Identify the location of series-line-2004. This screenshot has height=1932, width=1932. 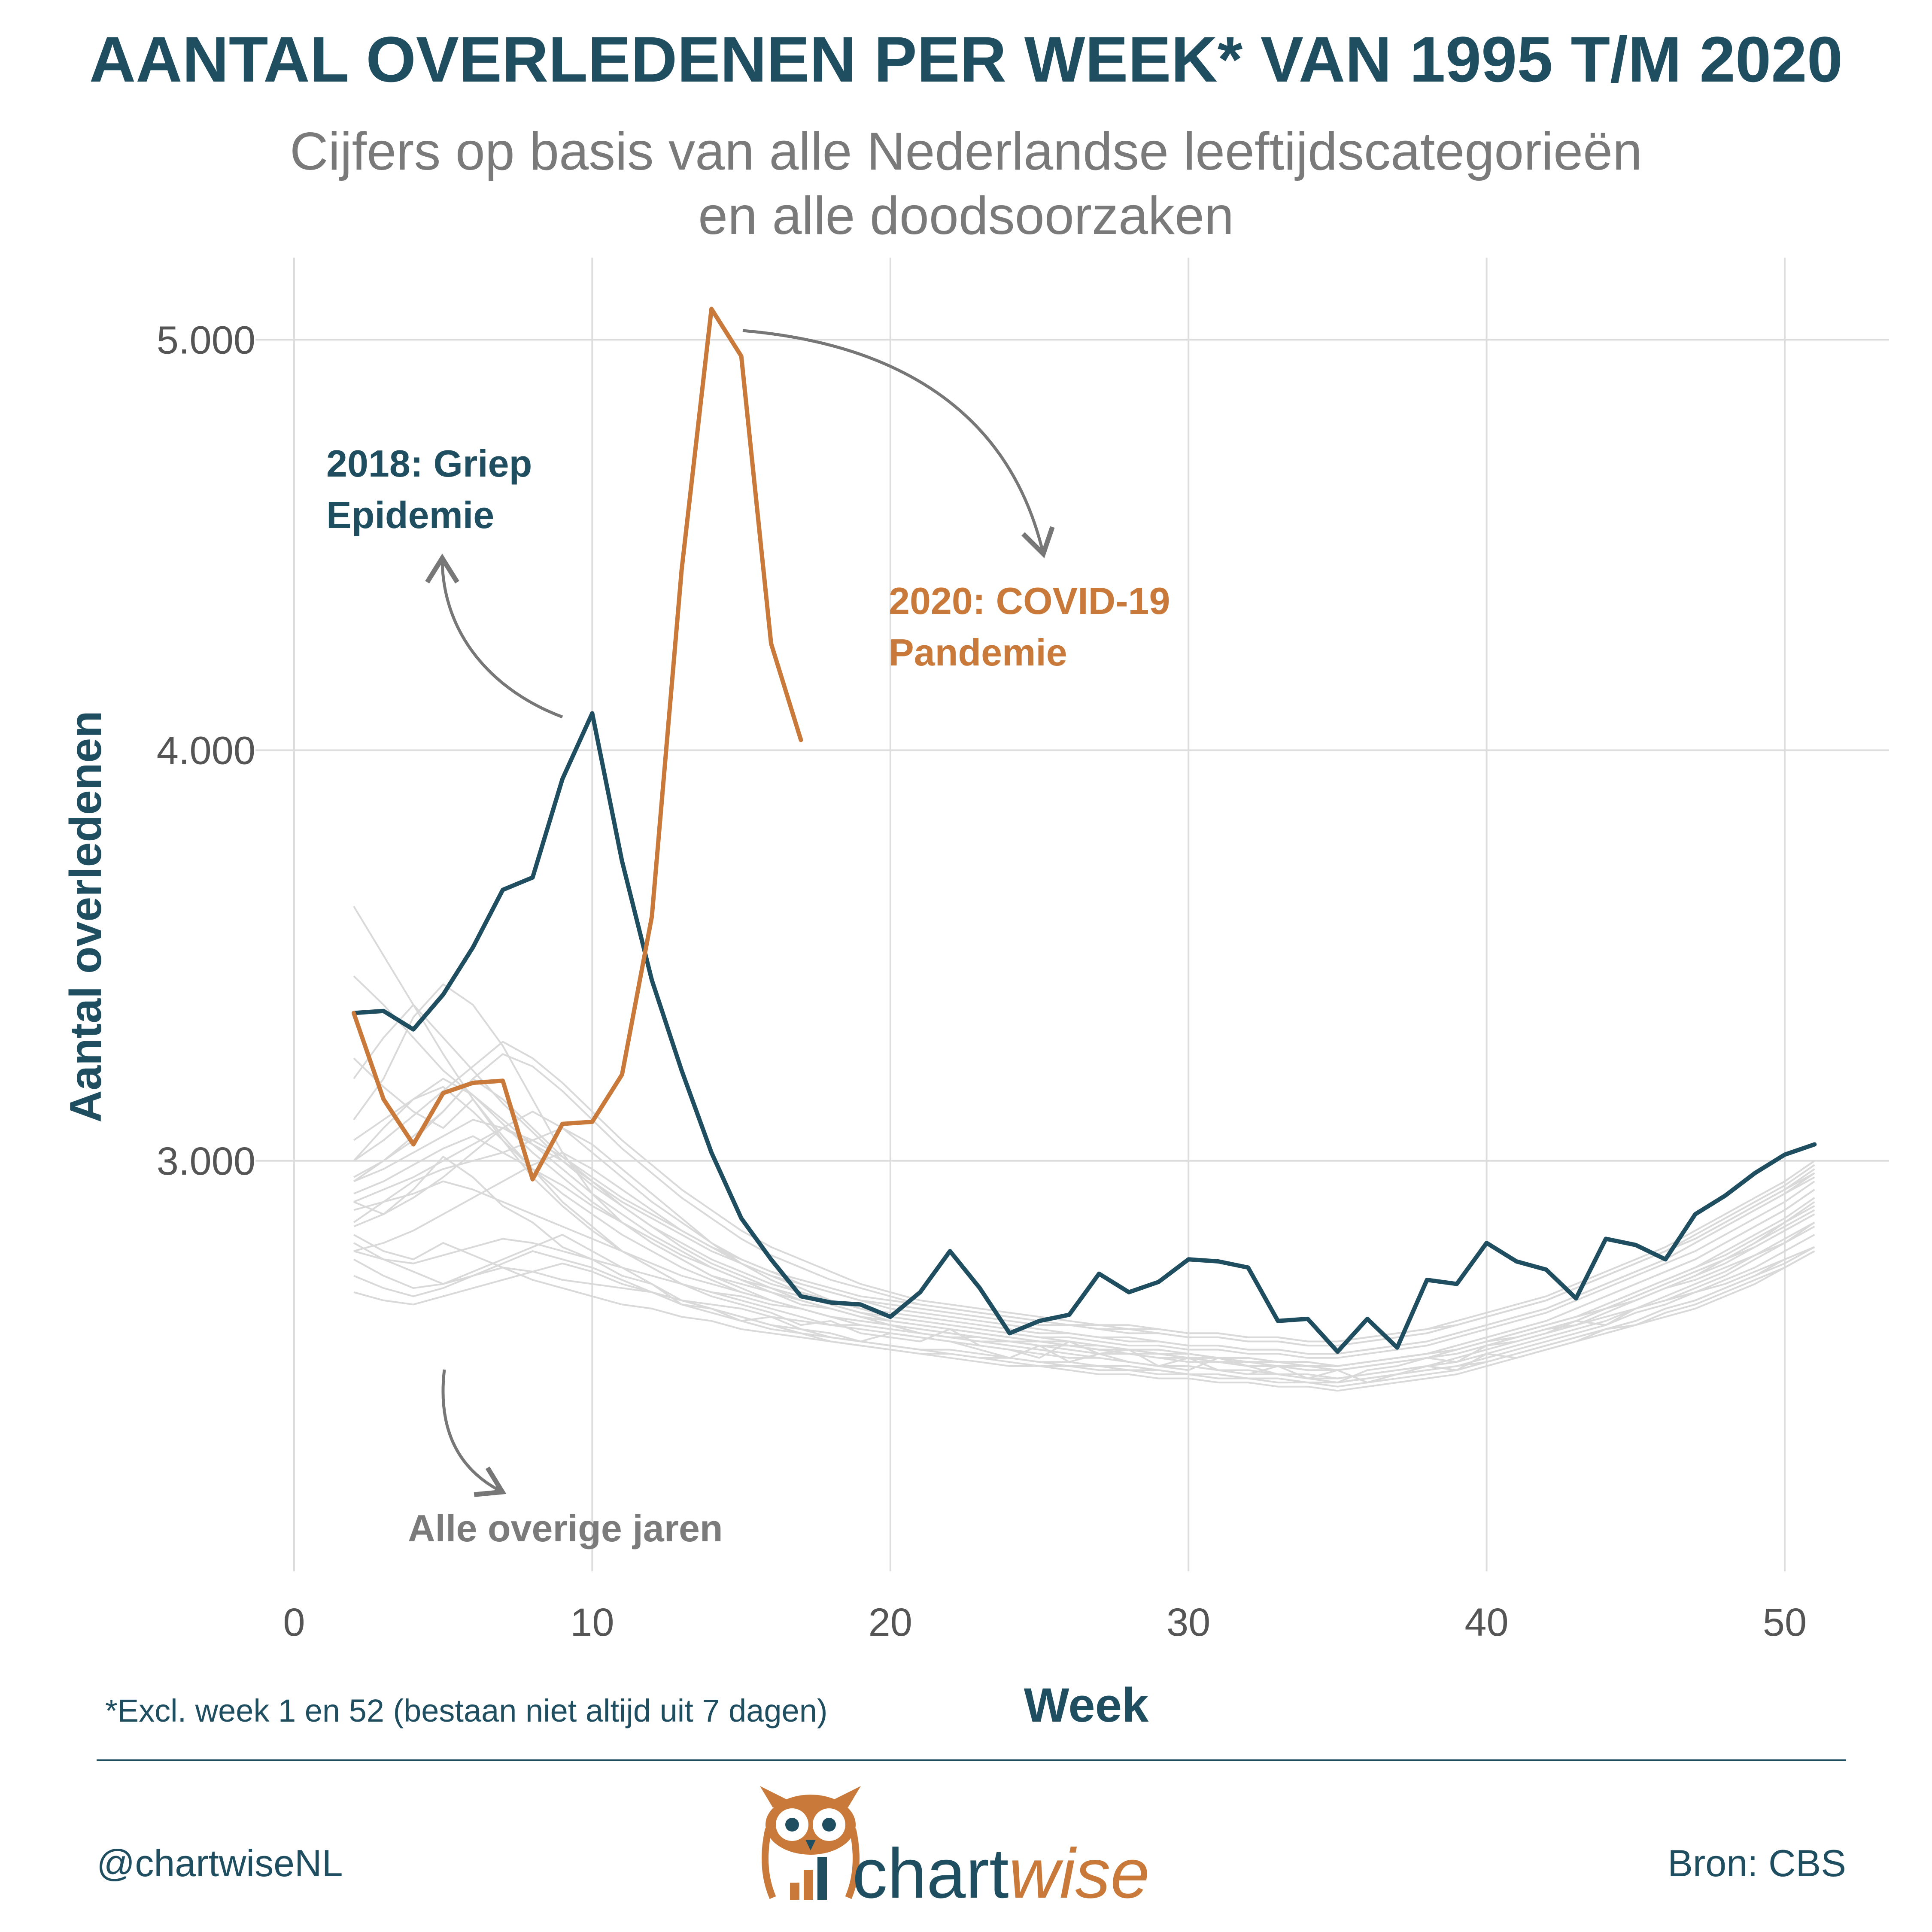
(1084, 1315).